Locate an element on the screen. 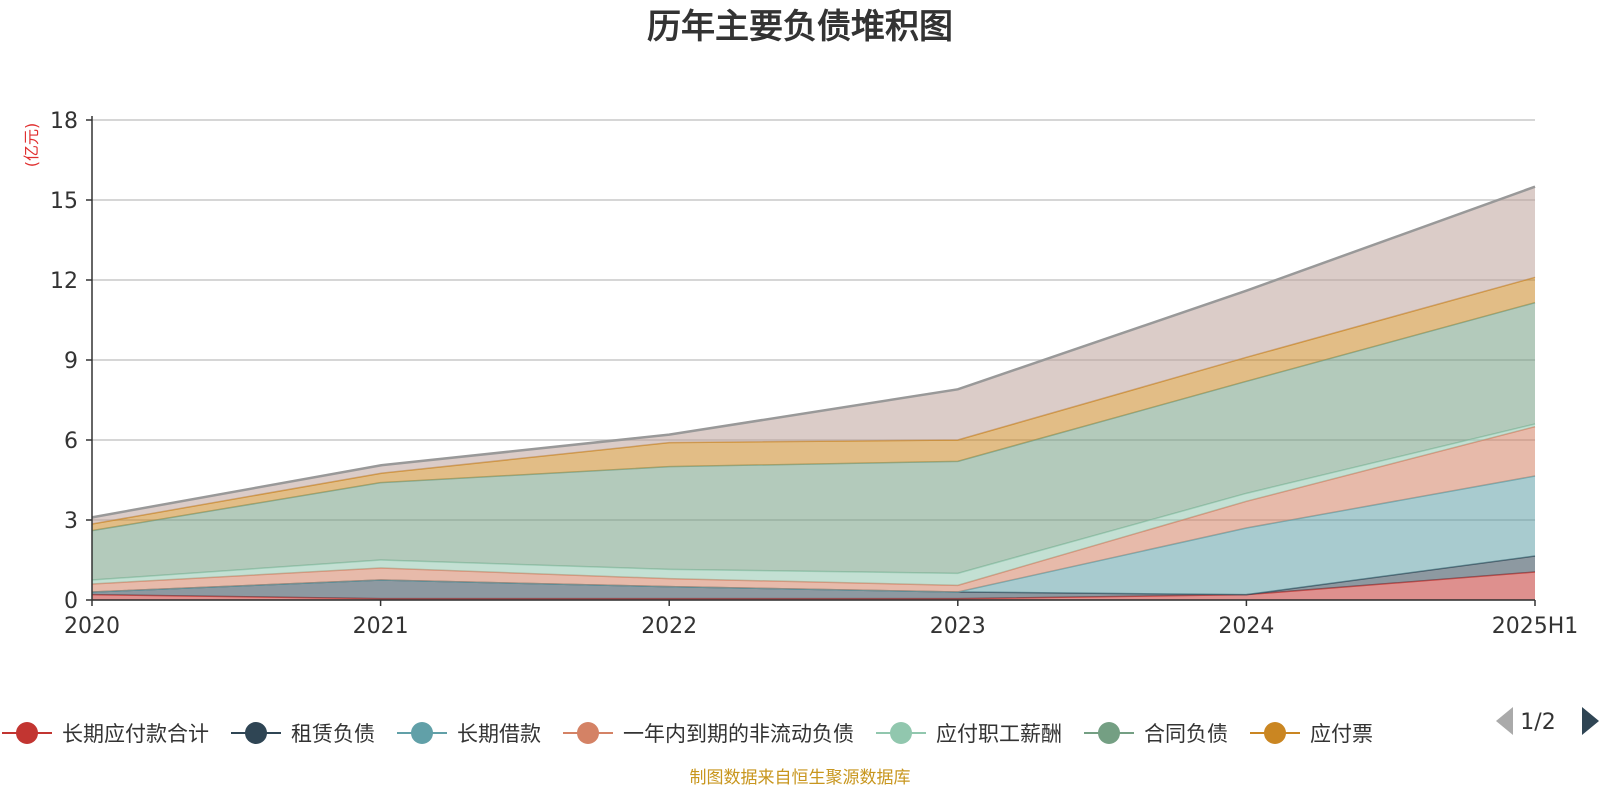 This screenshot has width=1600, height=800. y-tick-label: 18 is located at coordinates (64, 121).